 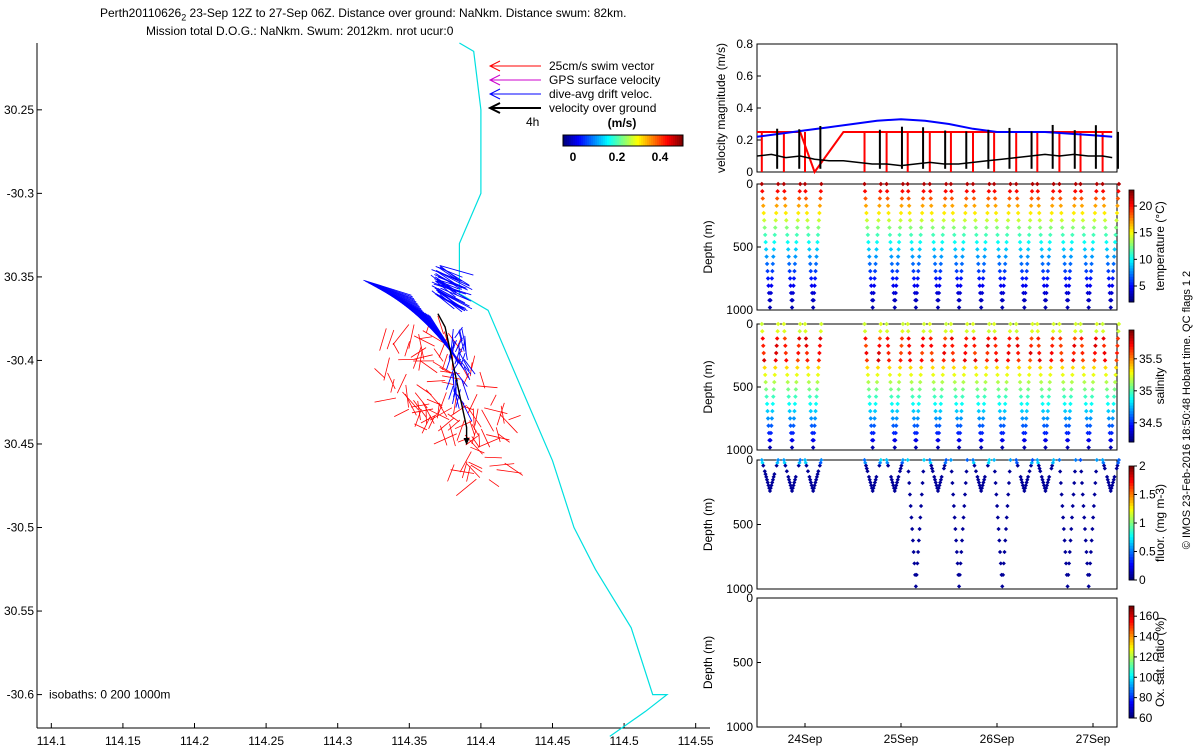 I want to click on oxygen-colorbar-cell, so click(x=1131, y=692).